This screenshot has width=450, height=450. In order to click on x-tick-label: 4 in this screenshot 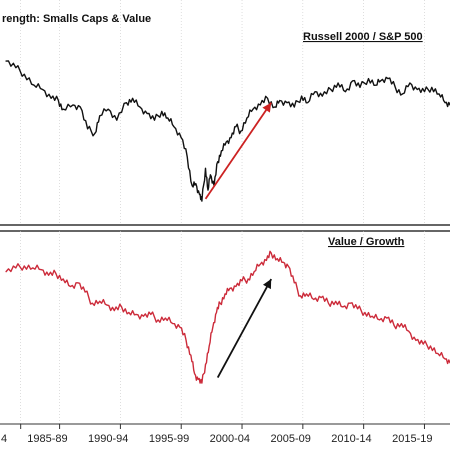, I will do `click(4, 439)`.